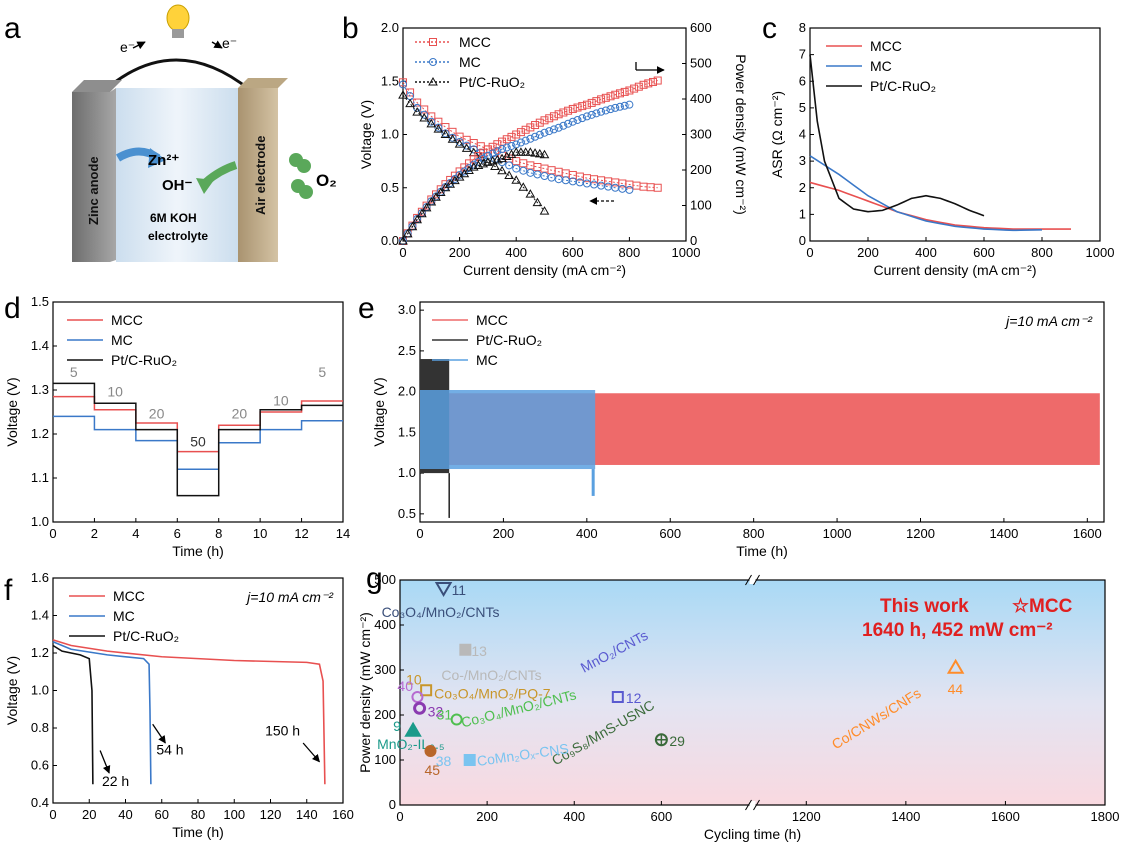 This screenshot has height=853, width=1126. What do you see at coordinates (634, 698) in the screenshot?
I see `reference-number-label: 12` at bounding box center [634, 698].